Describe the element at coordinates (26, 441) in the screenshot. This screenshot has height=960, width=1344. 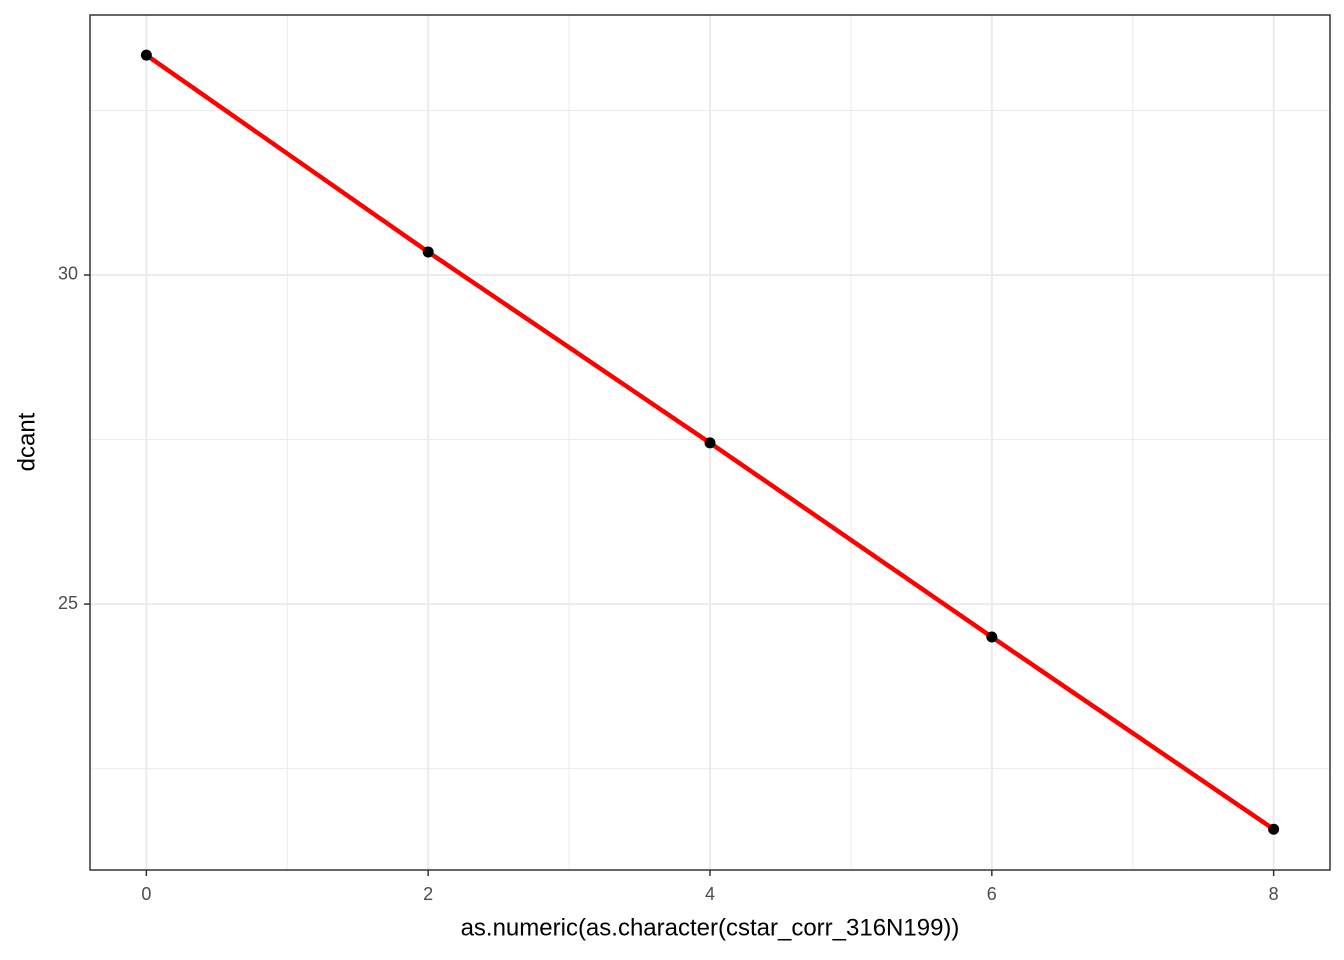
I see `y-axis-title: dcant` at that location.